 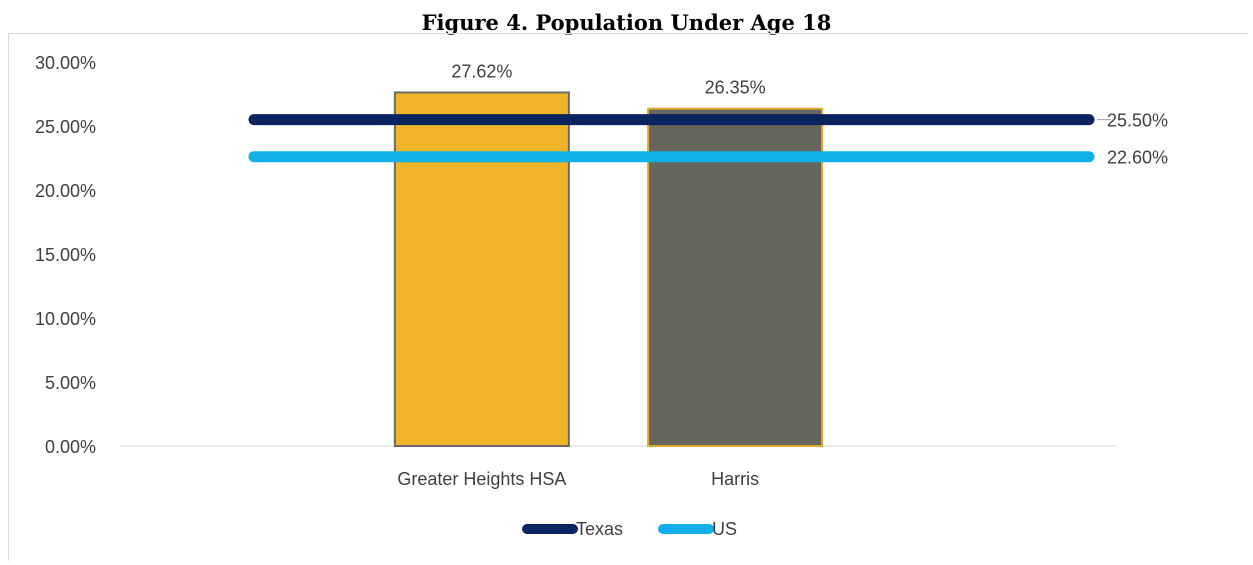 I want to click on y-tick-label: 5.00%, so click(x=70, y=383).